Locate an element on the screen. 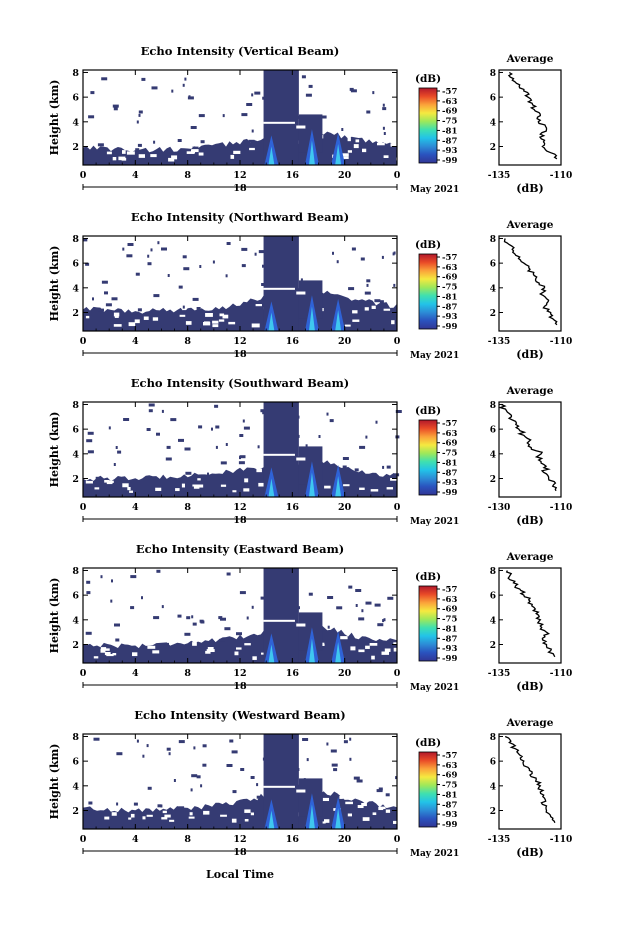 This screenshot has width=618, height=929. colorbar-tick-label: -69 is located at coordinates (449, 610).